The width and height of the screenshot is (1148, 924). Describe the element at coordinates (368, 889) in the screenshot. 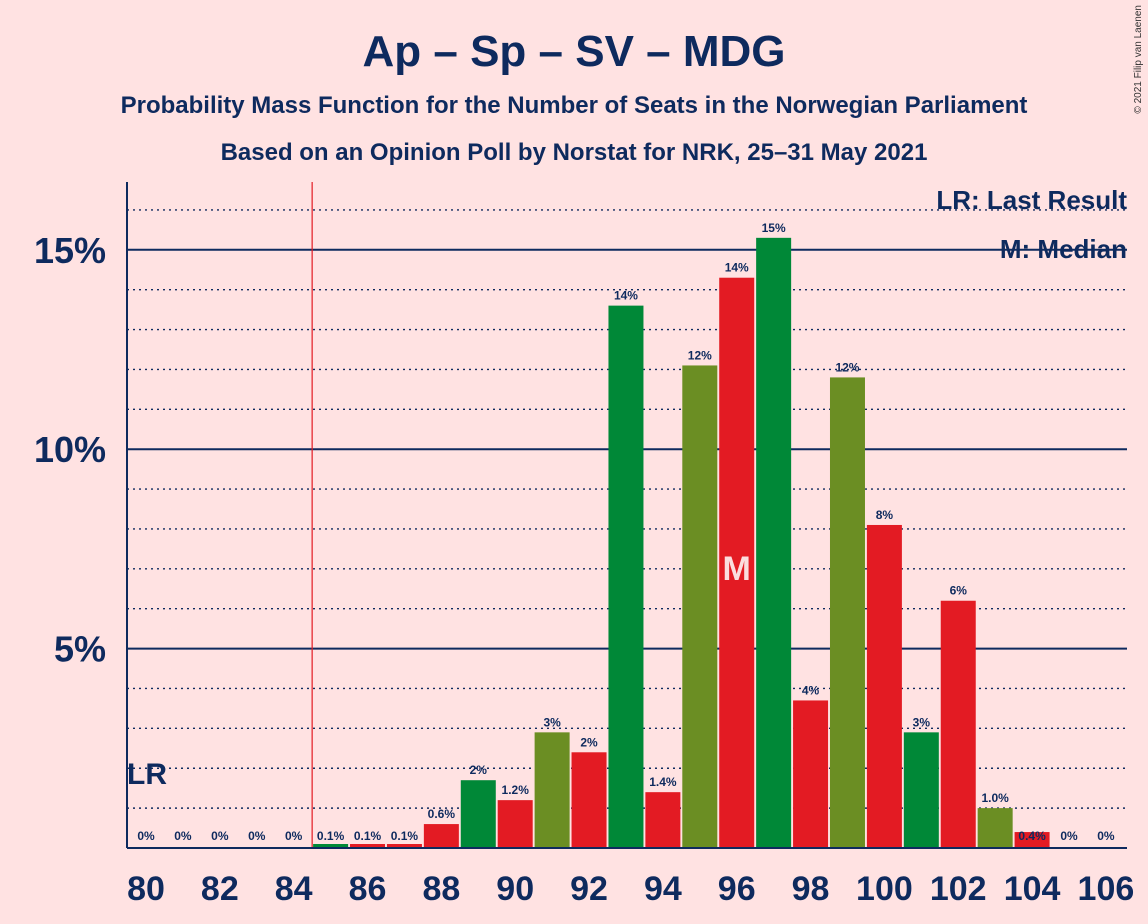

I see `x-tick-label: 86` at that location.